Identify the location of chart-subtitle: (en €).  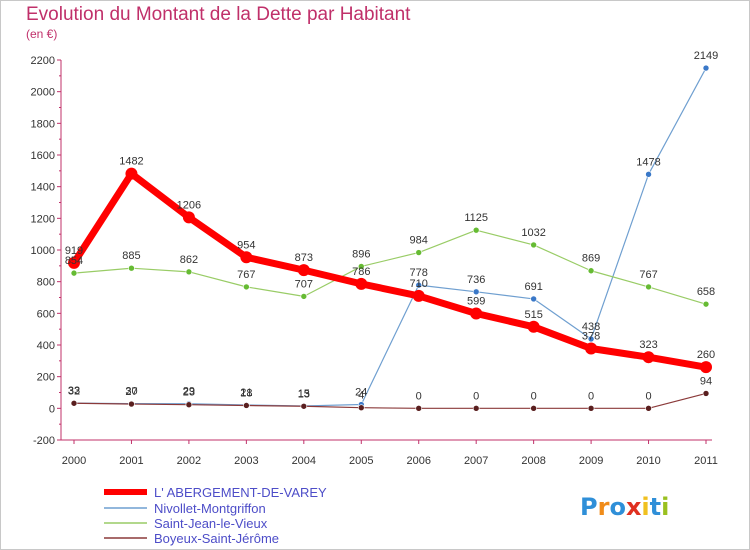
(42, 34).